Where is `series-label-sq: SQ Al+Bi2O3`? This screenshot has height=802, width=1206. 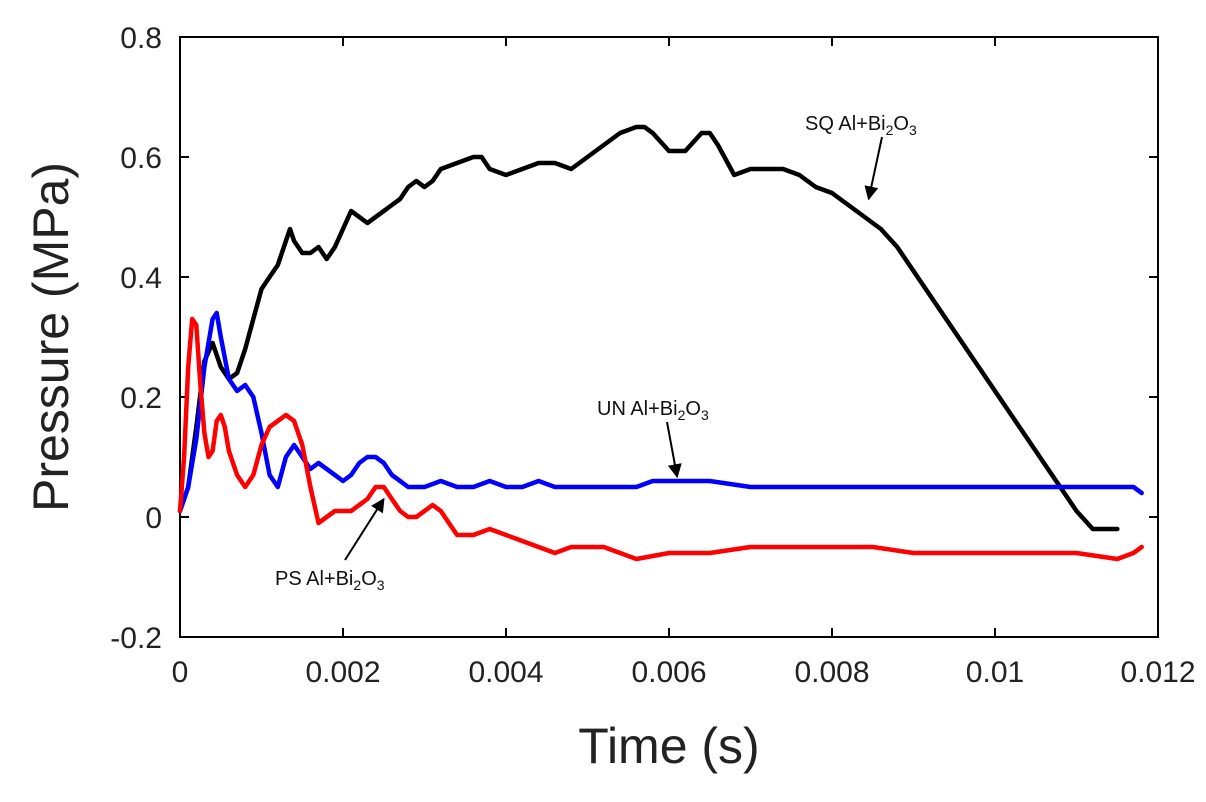
series-label-sq: SQ Al+Bi2O3 is located at coordinates (861, 125).